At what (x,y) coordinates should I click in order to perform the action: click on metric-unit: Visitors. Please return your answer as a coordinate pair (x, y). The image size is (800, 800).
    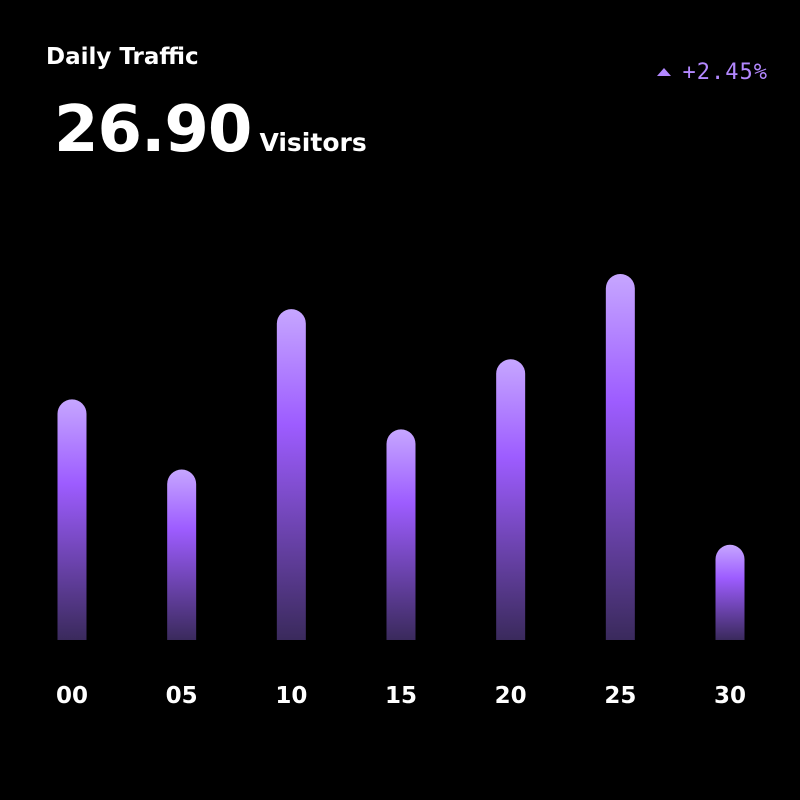
    Looking at the image, I should click on (313, 142).